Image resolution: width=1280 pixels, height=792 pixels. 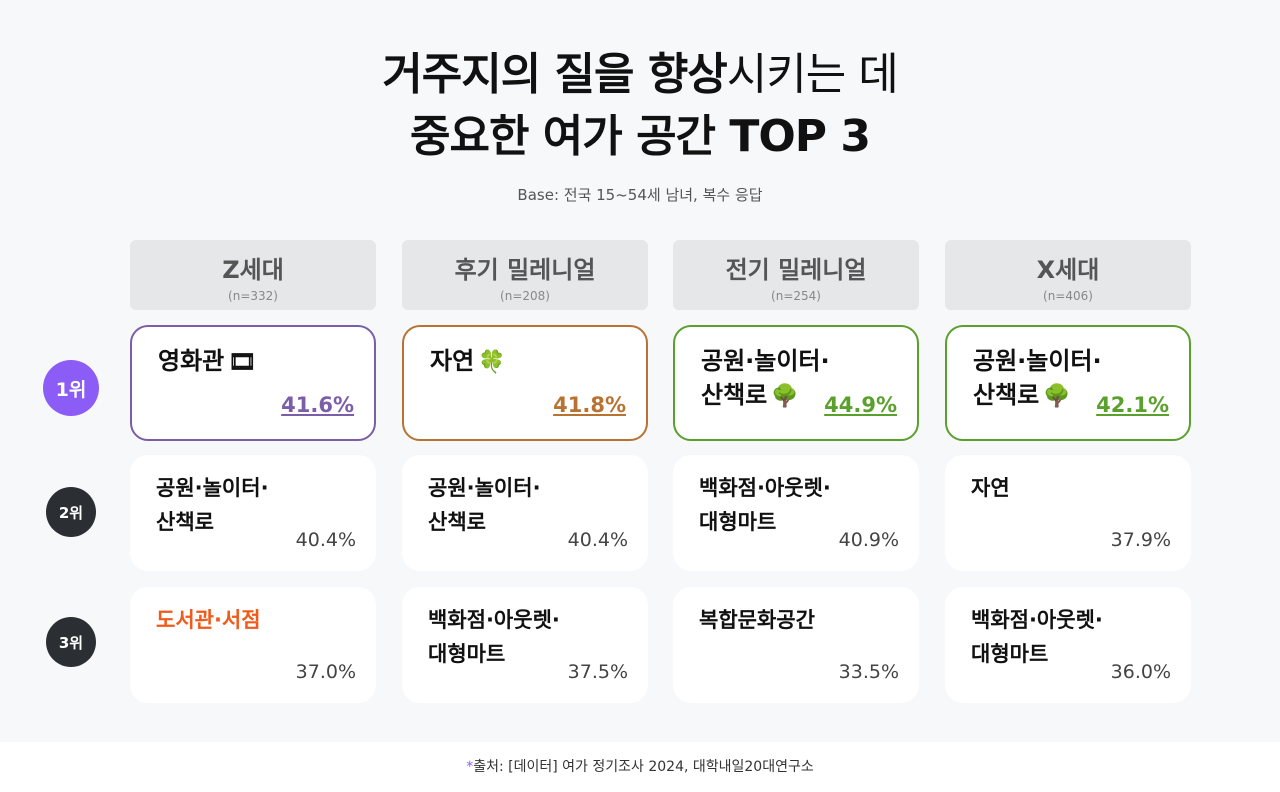 I want to click on card-percentage: 36.0%, so click(x=1140, y=672).